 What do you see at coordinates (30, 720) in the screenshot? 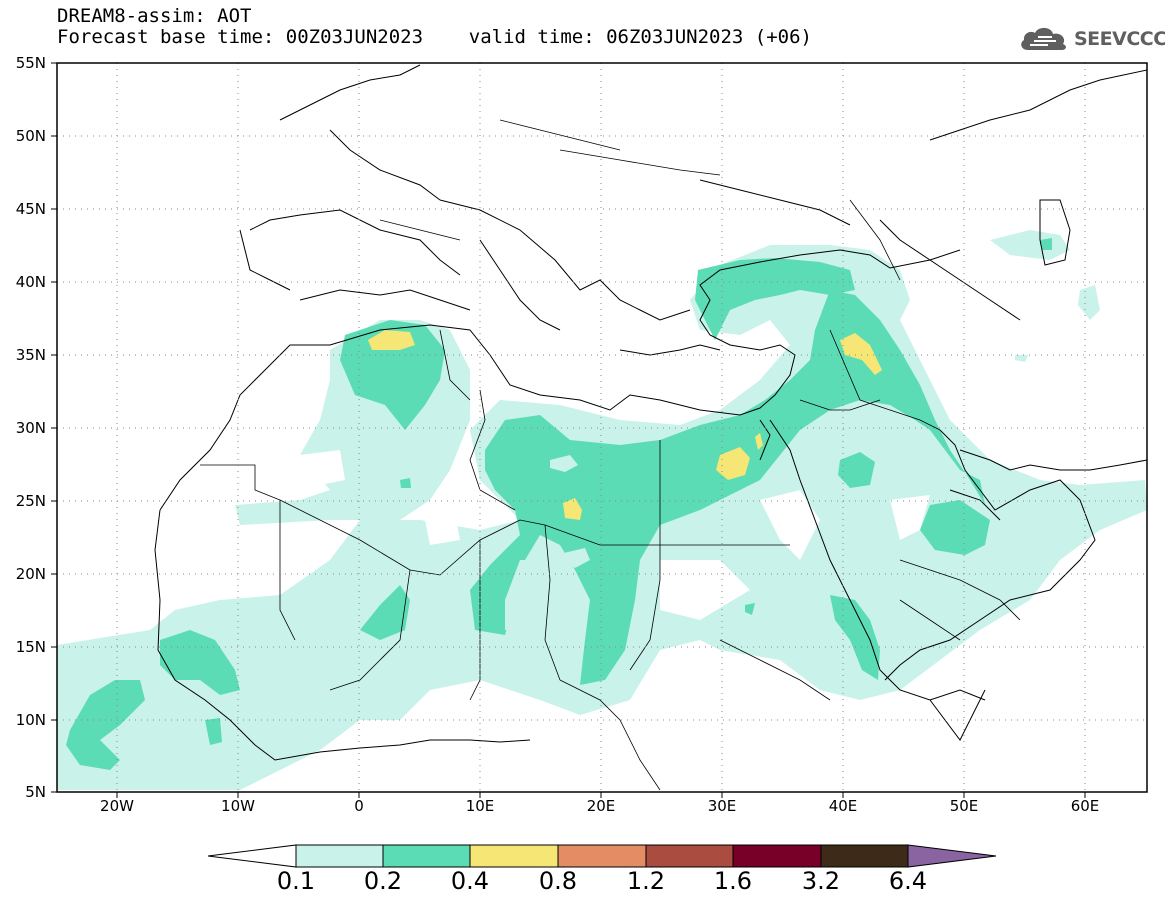
I see `lat-tick-label: 10N` at bounding box center [30, 720].